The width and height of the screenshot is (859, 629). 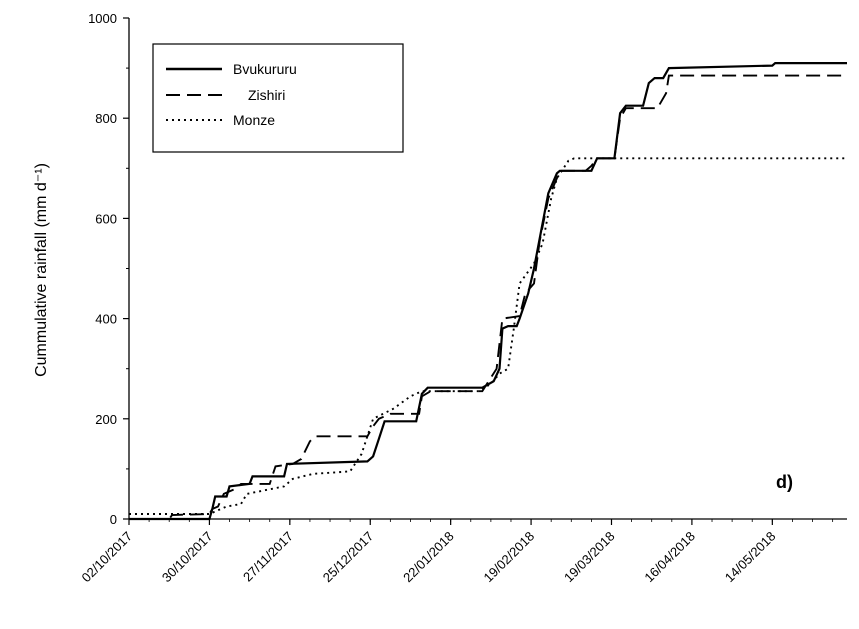 I want to click on x-tick-label: 19/03/2018, so click(x=589, y=557).